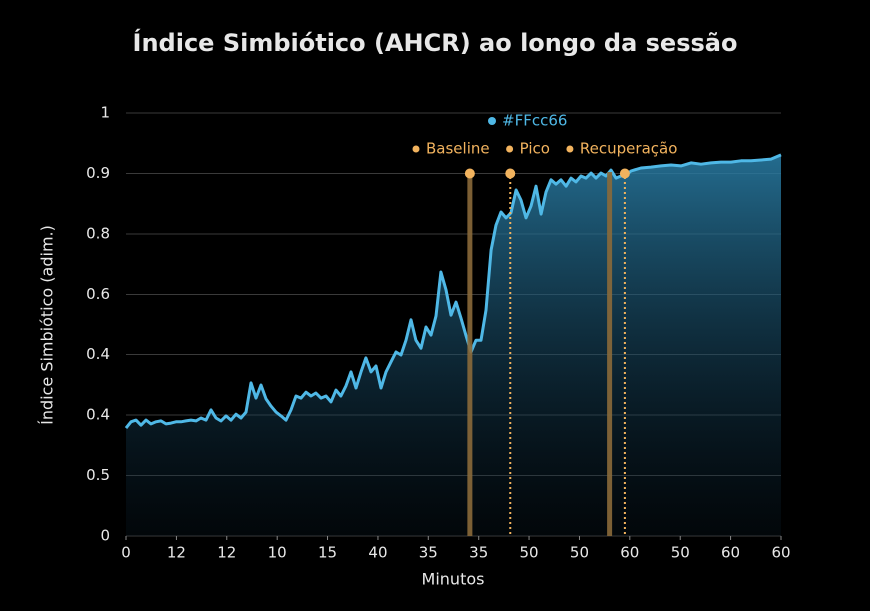 The width and height of the screenshot is (870, 611). What do you see at coordinates (105, 113) in the screenshot?
I see `y-tick-label: 1` at bounding box center [105, 113].